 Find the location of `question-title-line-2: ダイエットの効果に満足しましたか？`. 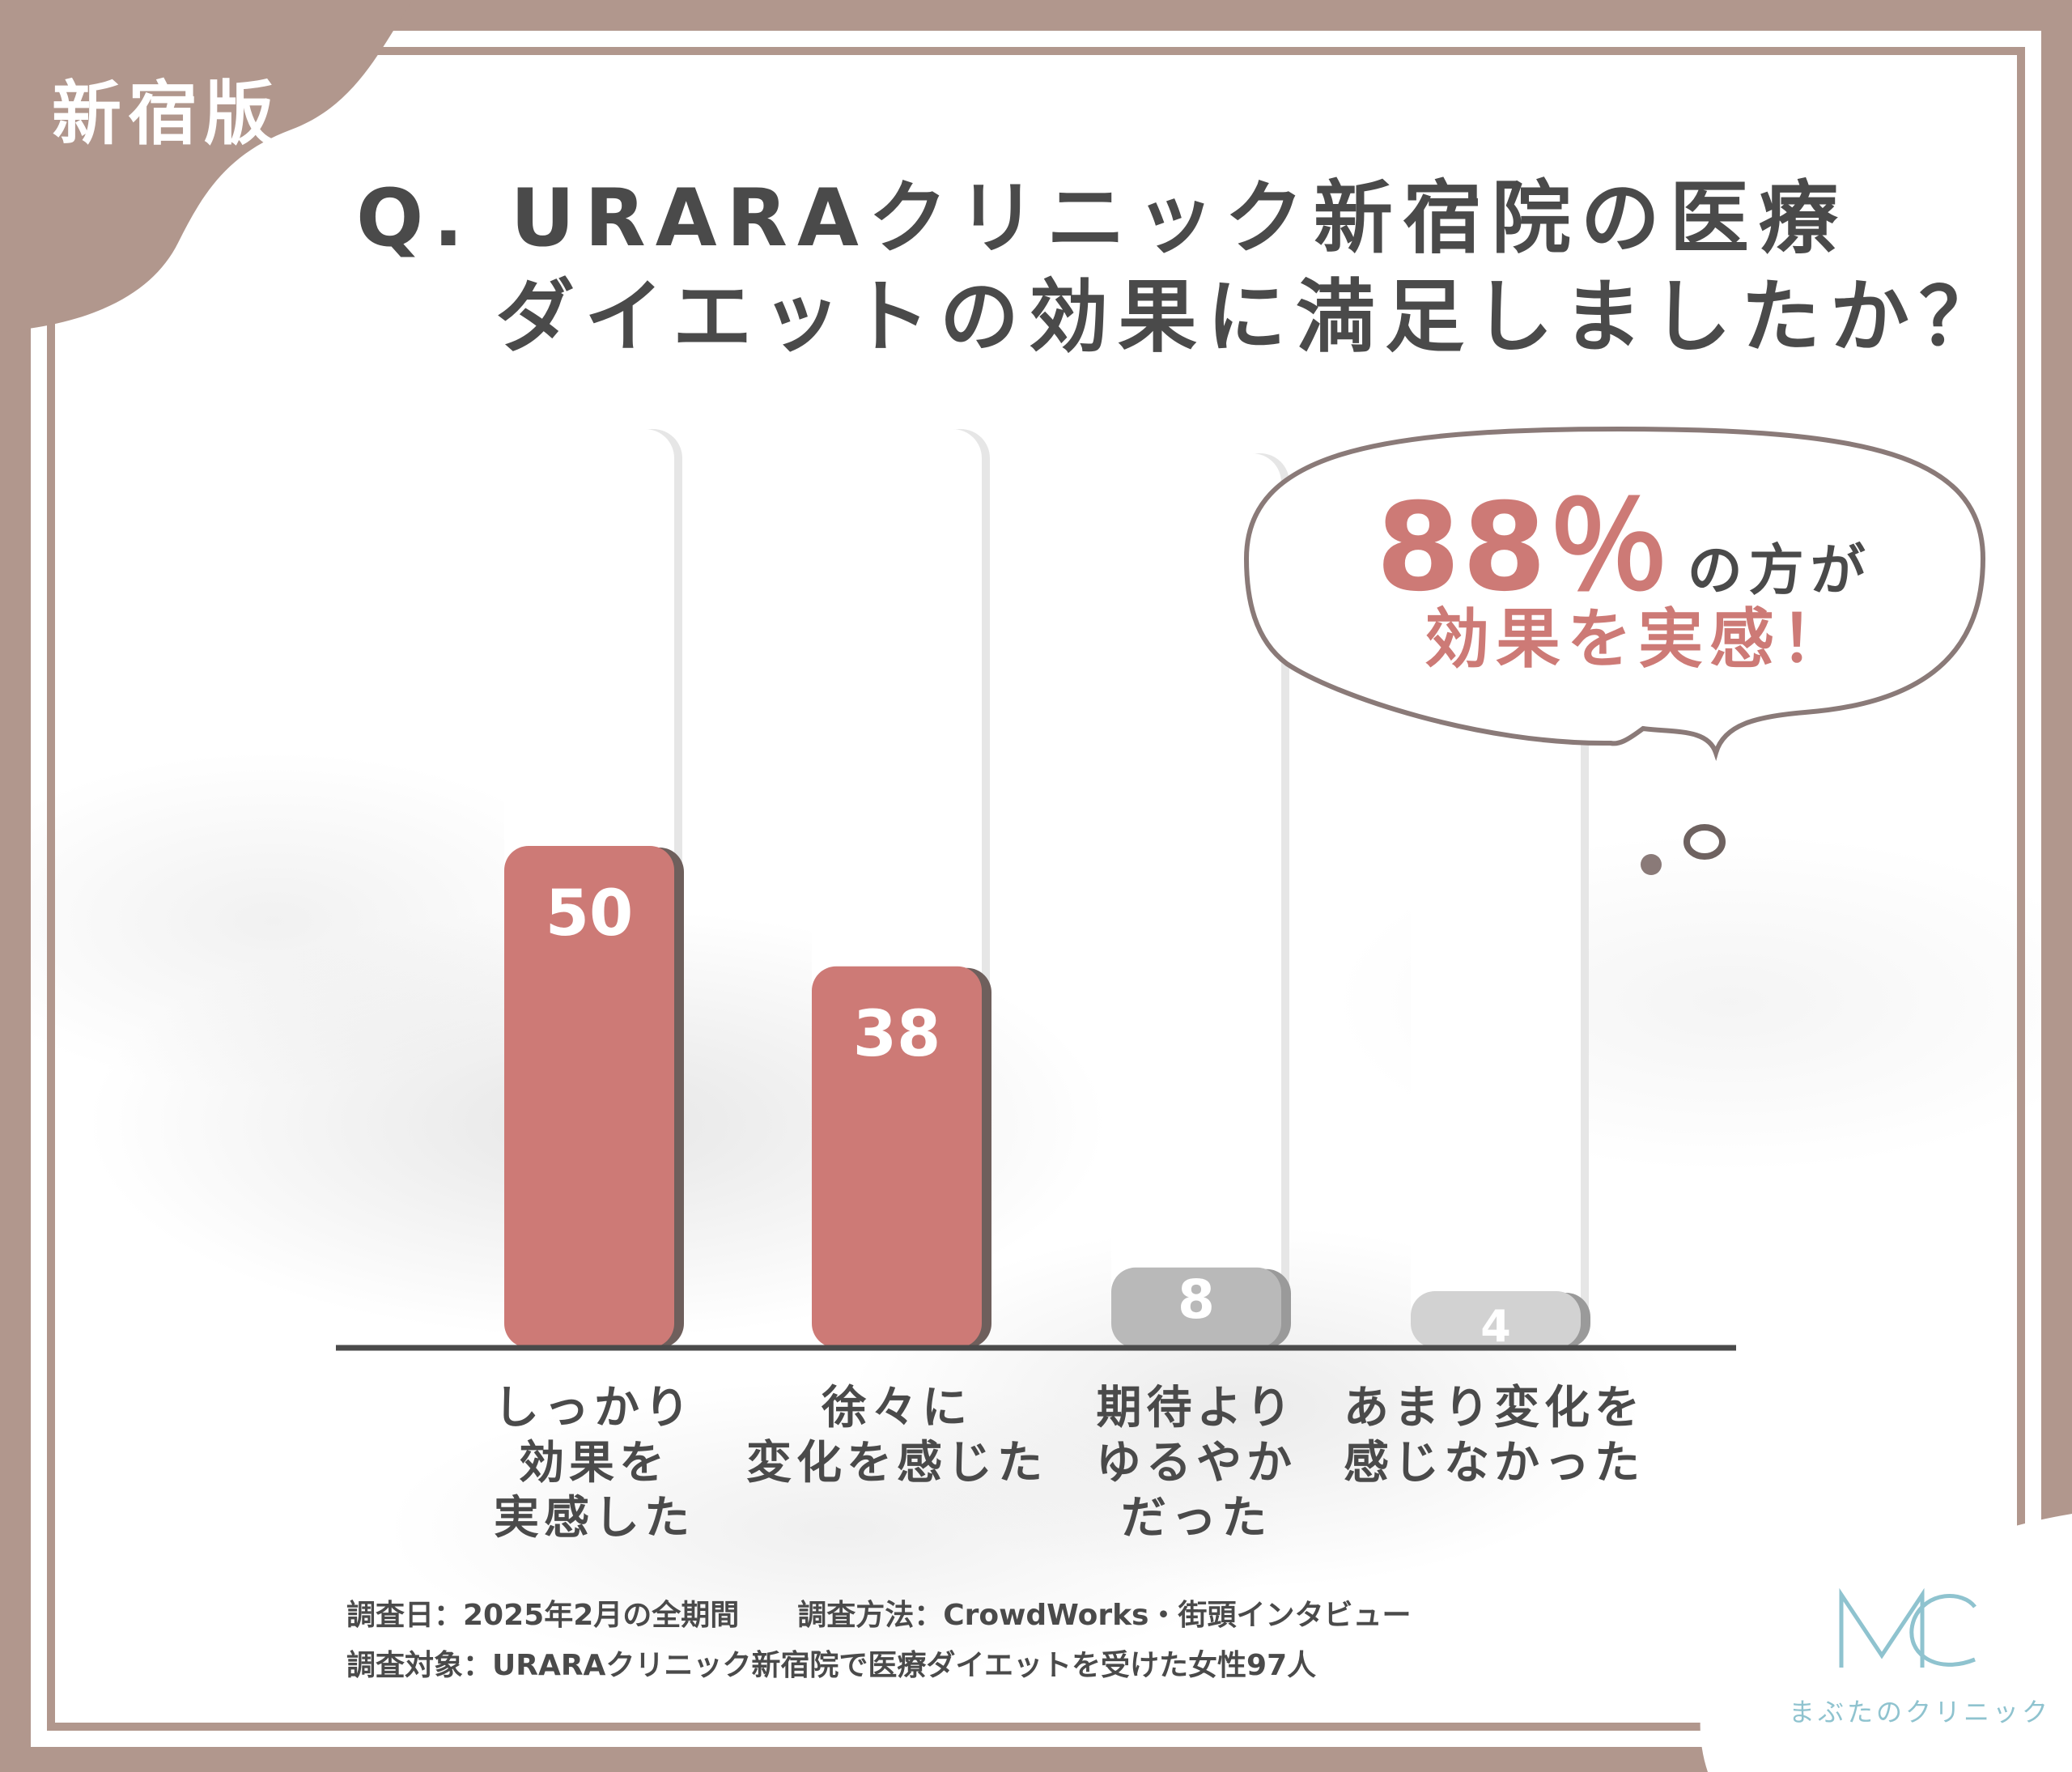

question-title-line-2: ダイエットの効果に満足しましたか？ is located at coordinates (1252, 317).